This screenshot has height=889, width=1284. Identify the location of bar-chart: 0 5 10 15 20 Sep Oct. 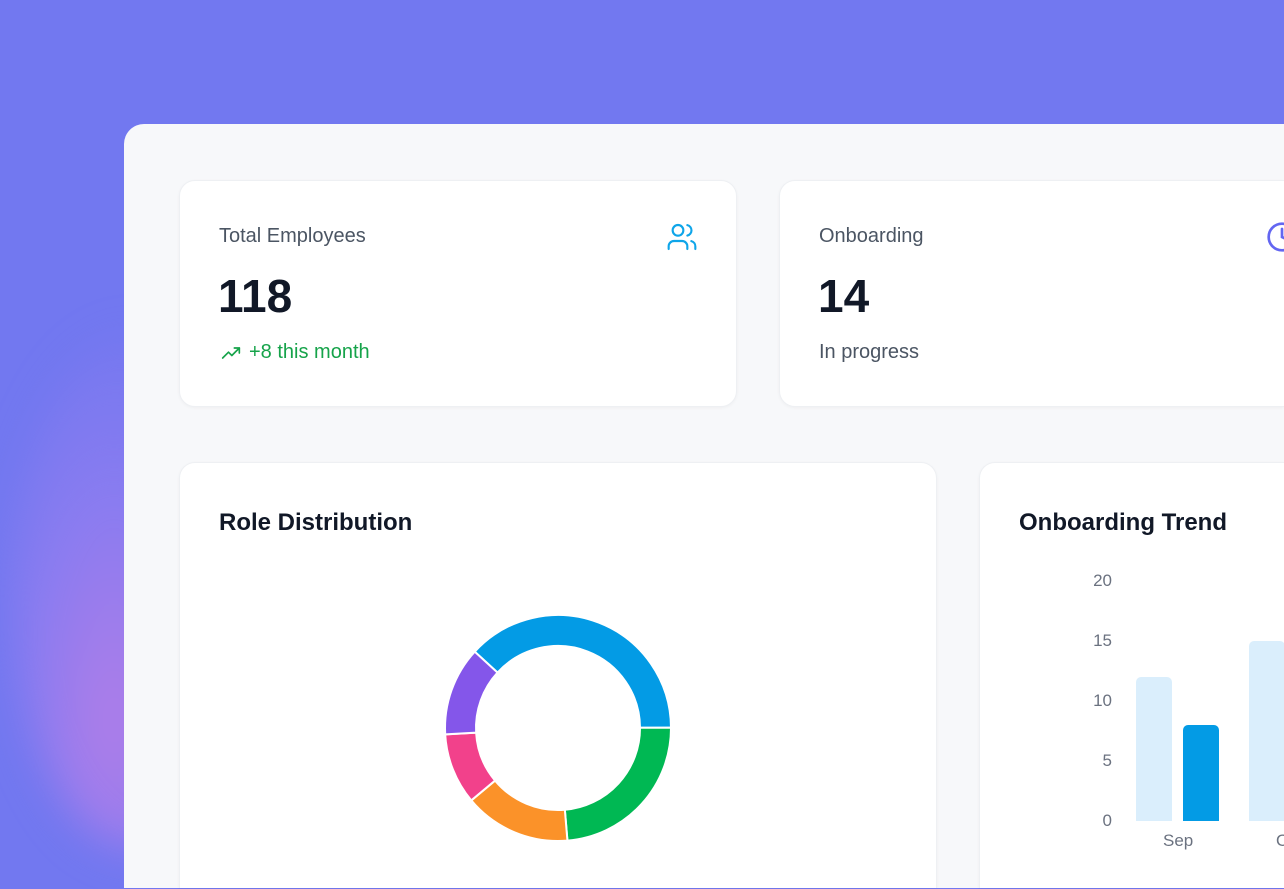
(1132, 676).